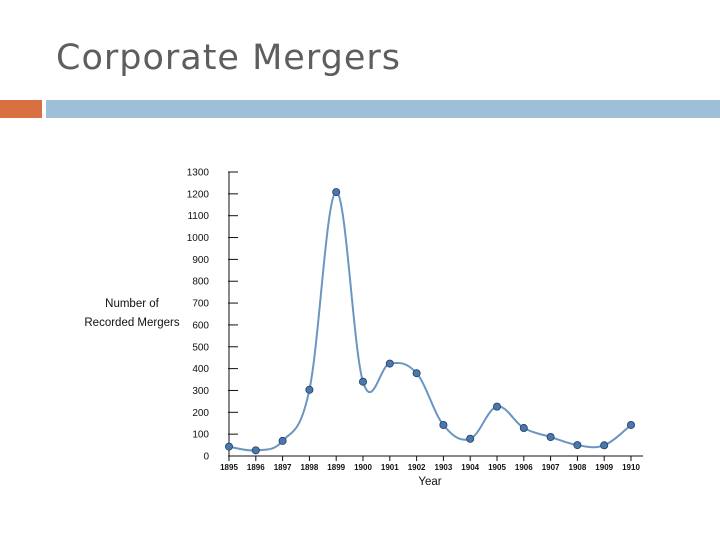 The image size is (720, 540). What do you see at coordinates (444, 467) in the screenshot?
I see `x-tick-label: 1903` at bounding box center [444, 467].